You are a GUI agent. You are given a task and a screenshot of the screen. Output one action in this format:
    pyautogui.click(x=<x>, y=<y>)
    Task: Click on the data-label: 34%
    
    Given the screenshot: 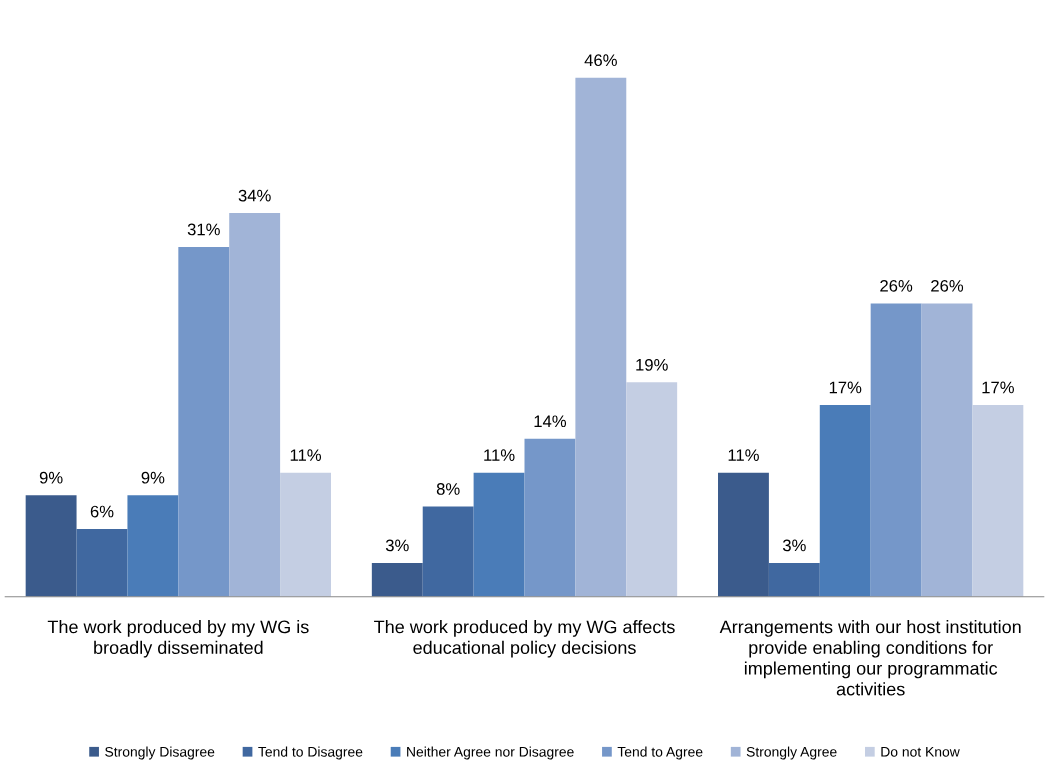 What is the action you would take?
    pyautogui.click(x=254, y=195)
    